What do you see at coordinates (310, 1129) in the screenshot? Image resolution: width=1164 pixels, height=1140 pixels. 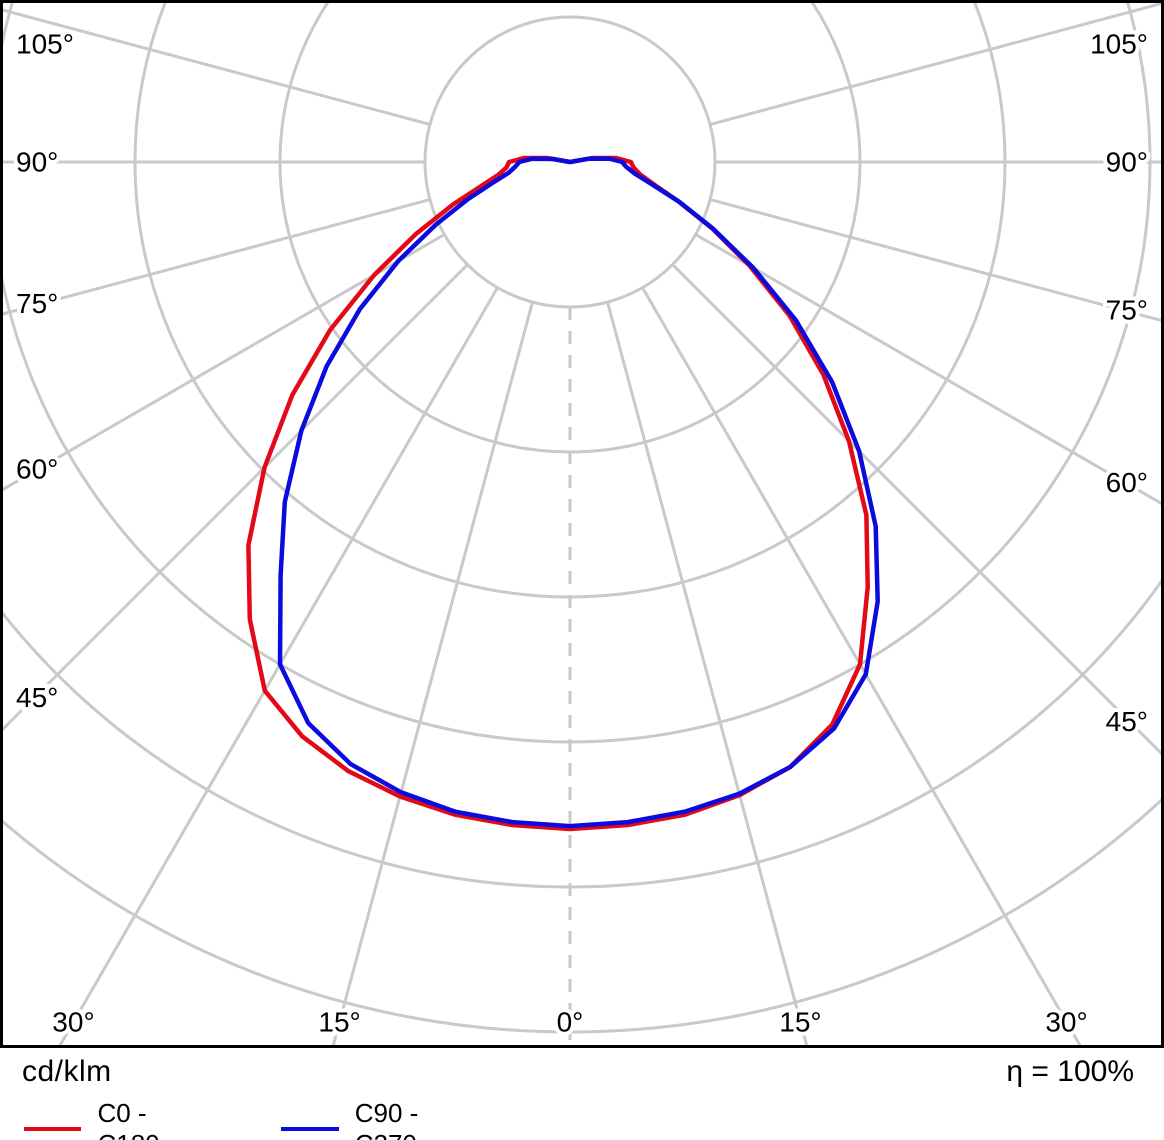 I see `legend-line-blue-icon` at bounding box center [310, 1129].